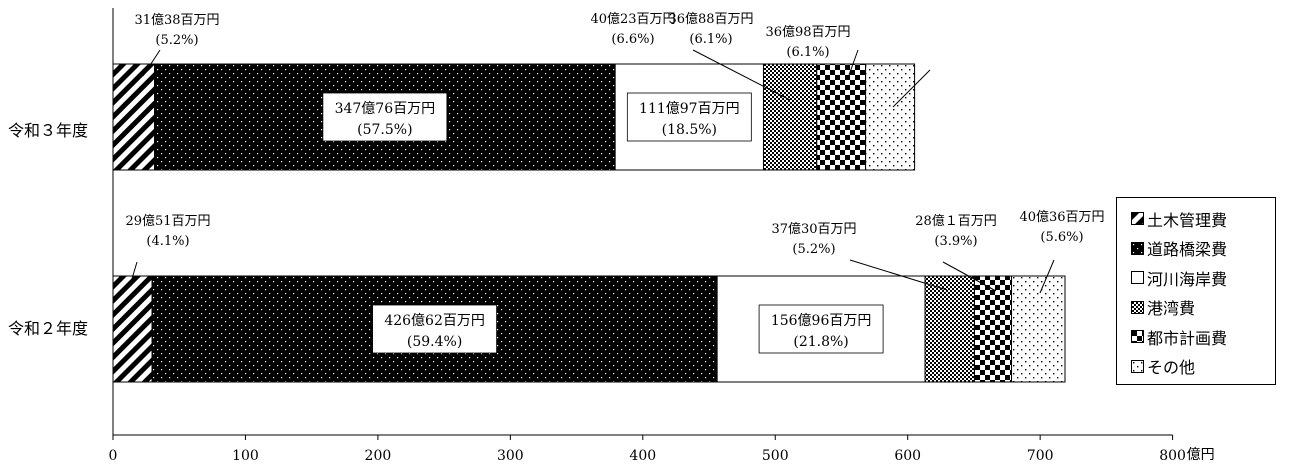 Image resolution: width=1290 pixels, height=465 pixels. I want to click on data-label: 347億76百万円, so click(385, 109).